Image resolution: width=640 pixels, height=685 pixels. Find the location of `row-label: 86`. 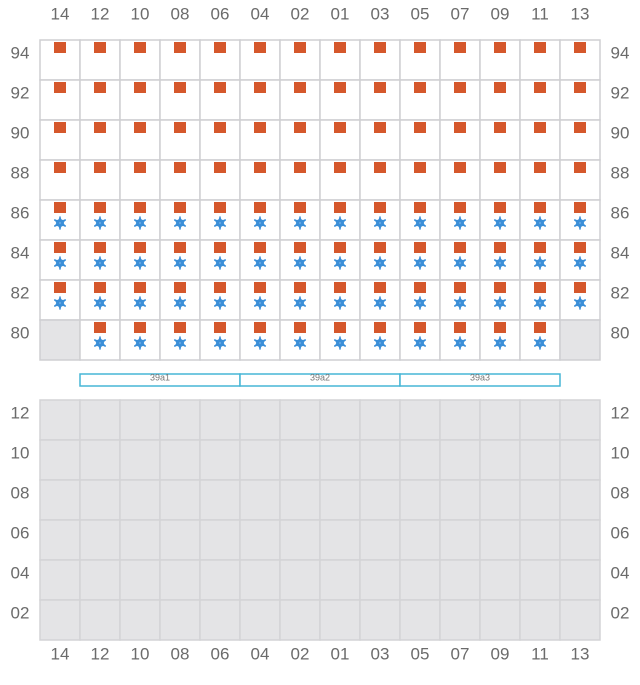

row-label: 86 is located at coordinates (20, 212).